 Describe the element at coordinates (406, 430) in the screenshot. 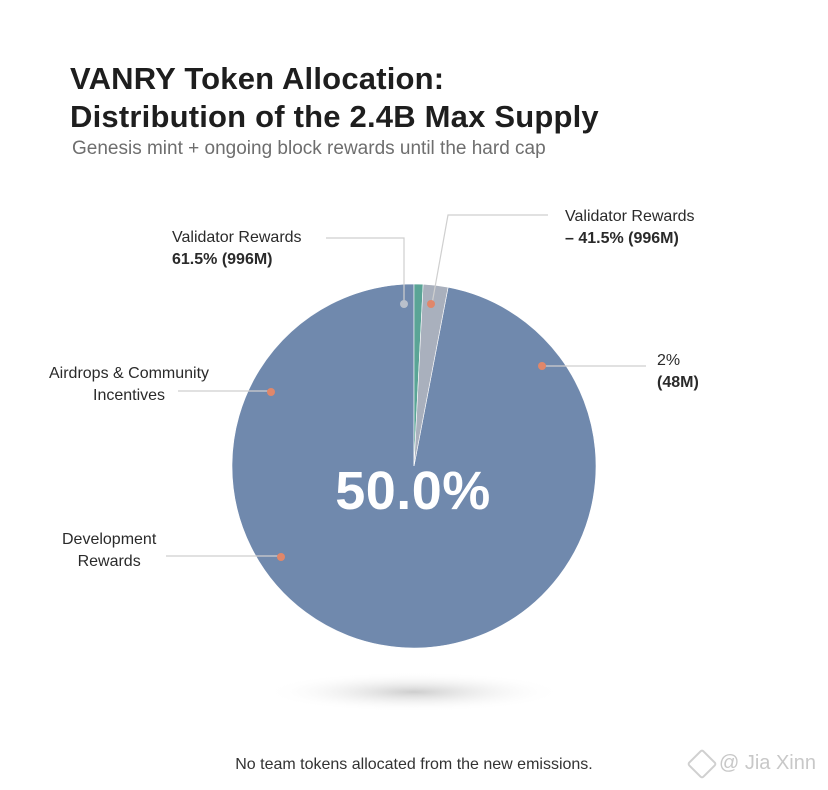

I see `slice-markers` at that location.